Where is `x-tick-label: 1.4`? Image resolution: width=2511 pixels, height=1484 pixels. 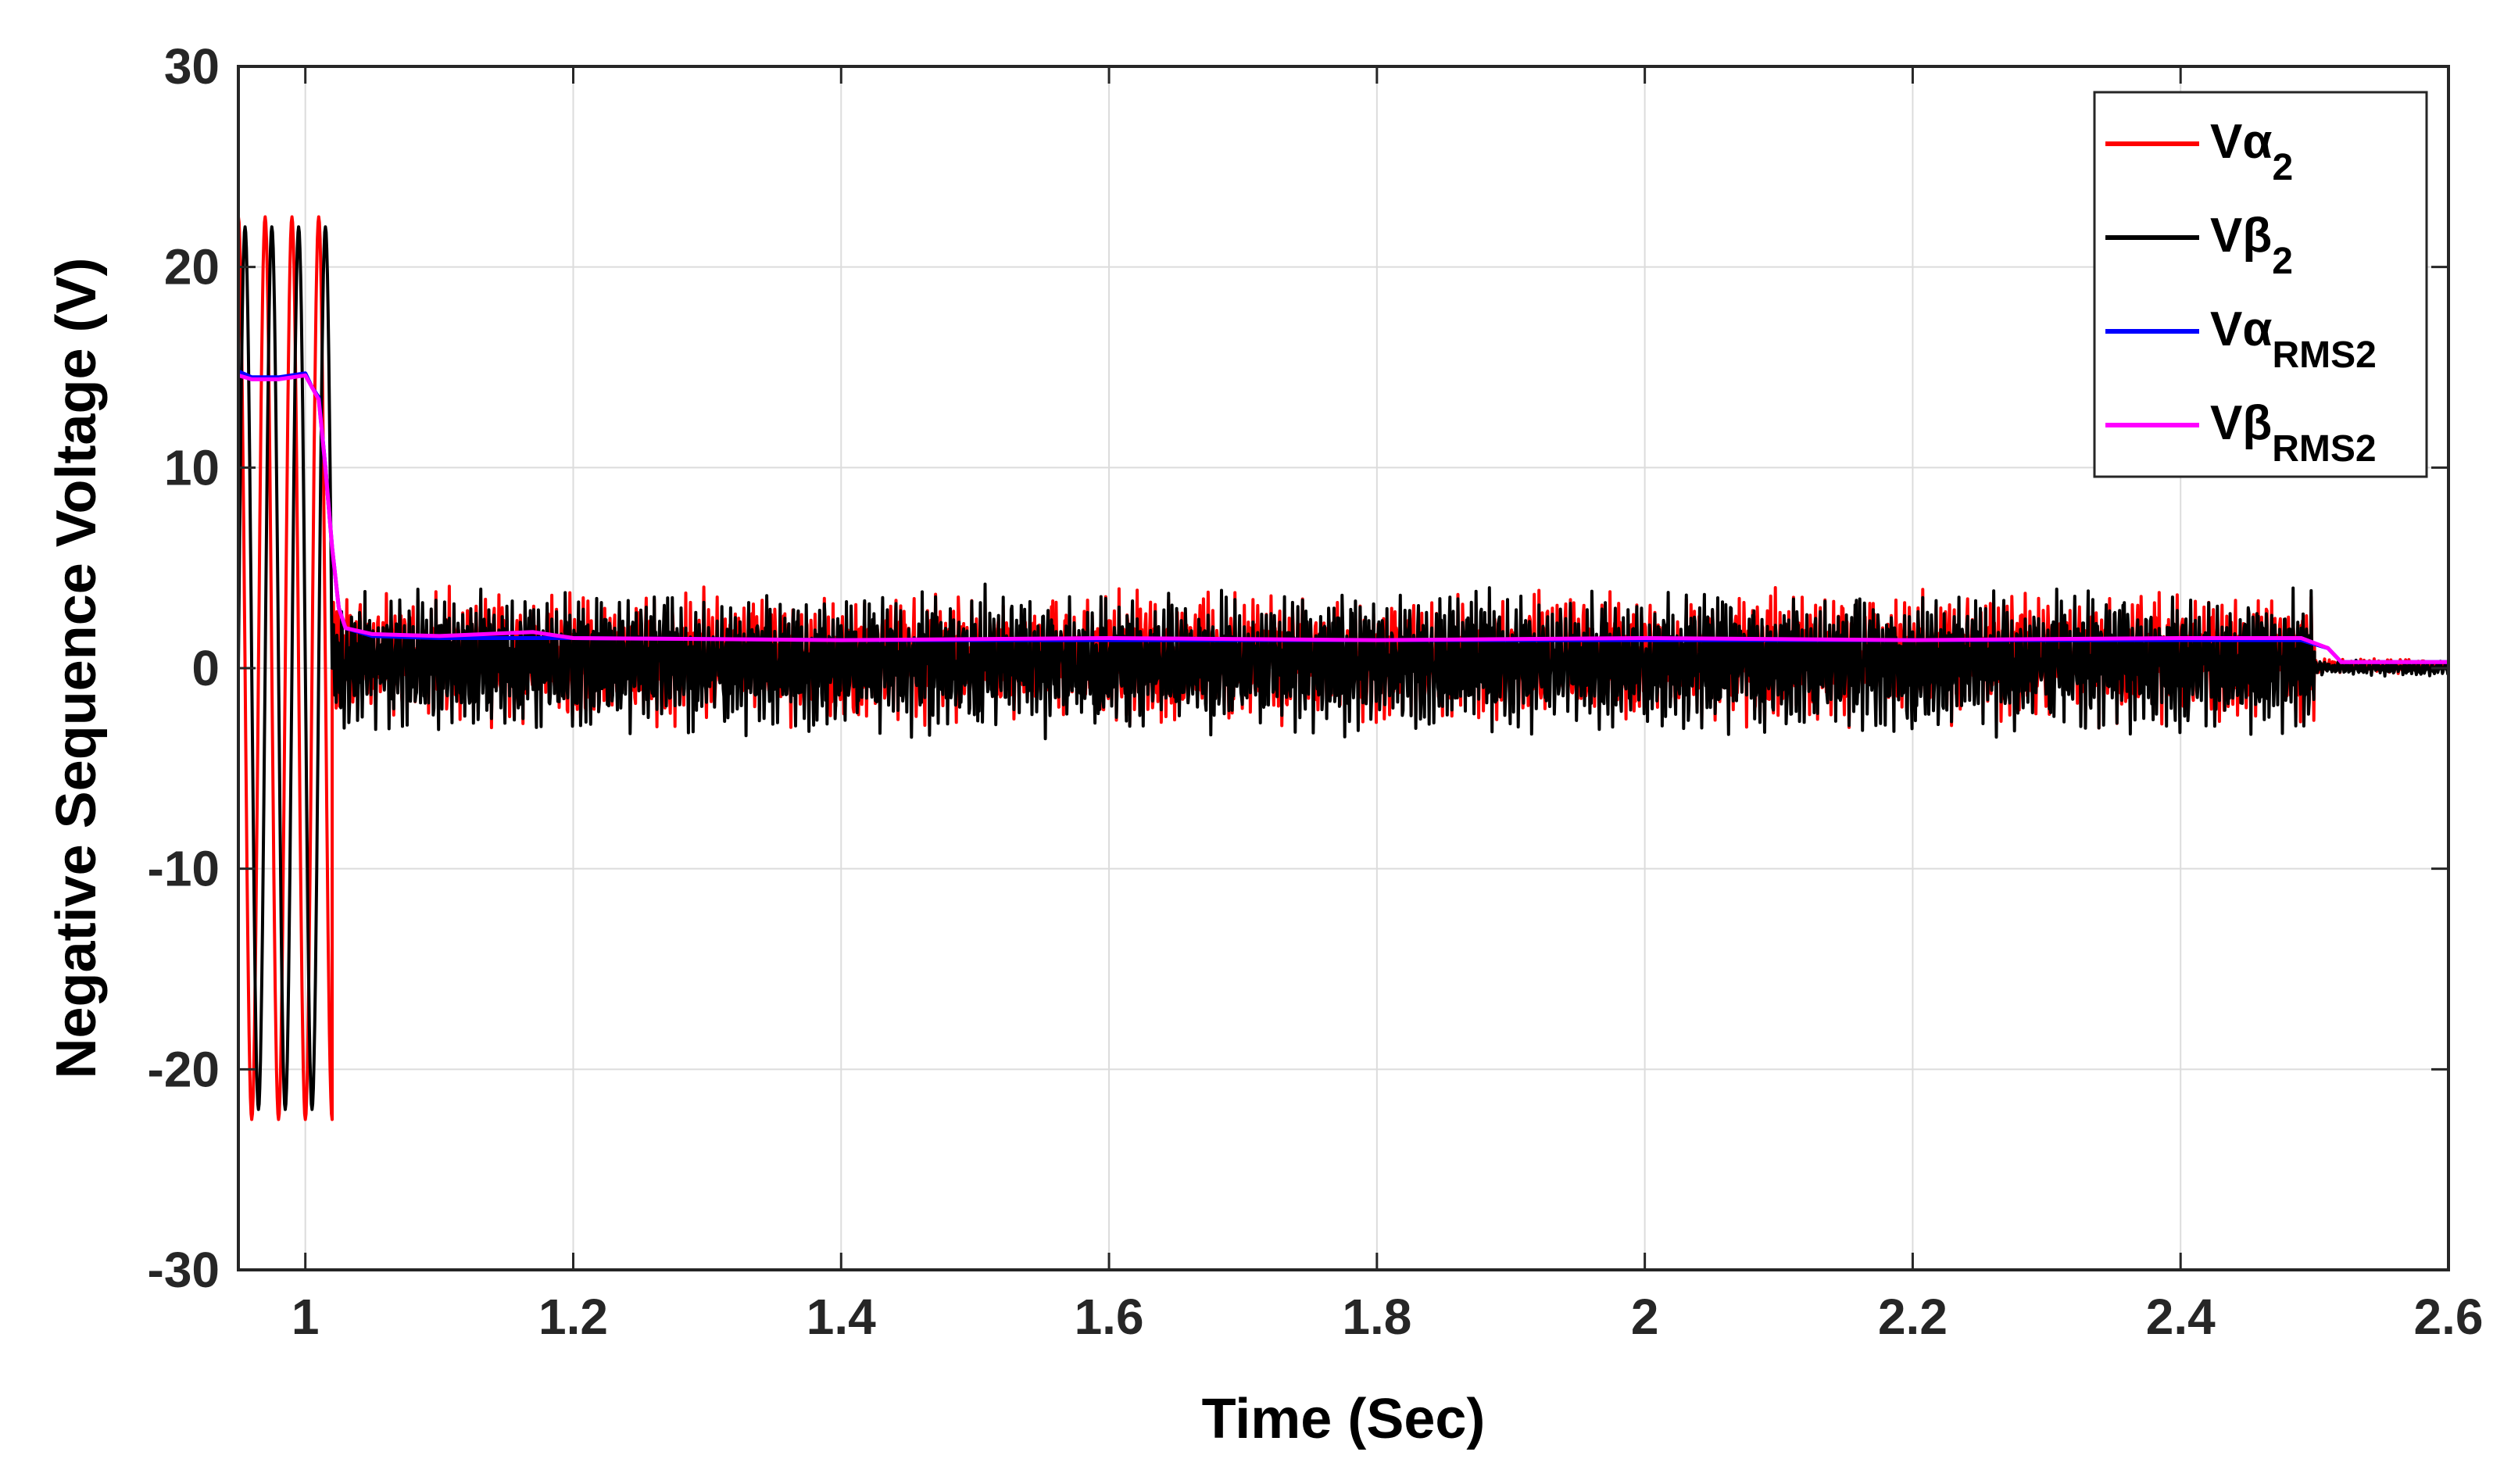
x-tick-label: 1.4 is located at coordinates (841, 1317).